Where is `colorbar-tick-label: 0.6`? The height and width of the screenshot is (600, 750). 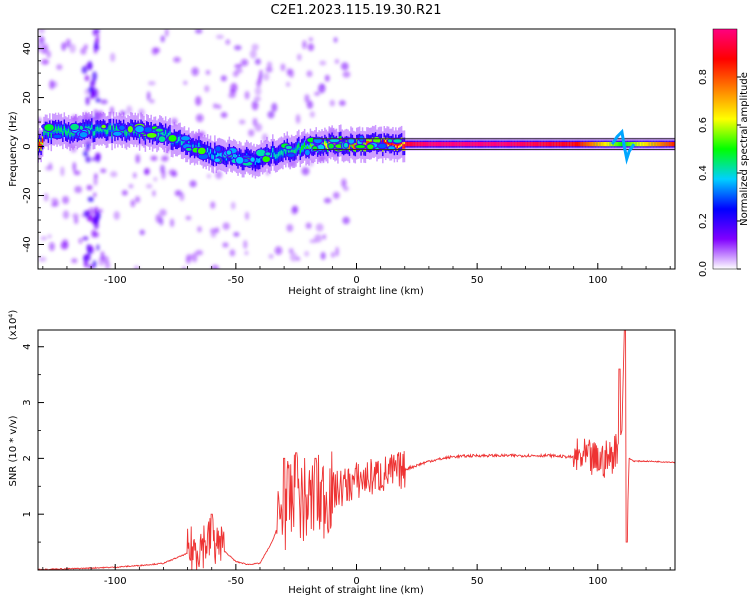
colorbar-tick-label: 0.6 is located at coordinates (703, 125).